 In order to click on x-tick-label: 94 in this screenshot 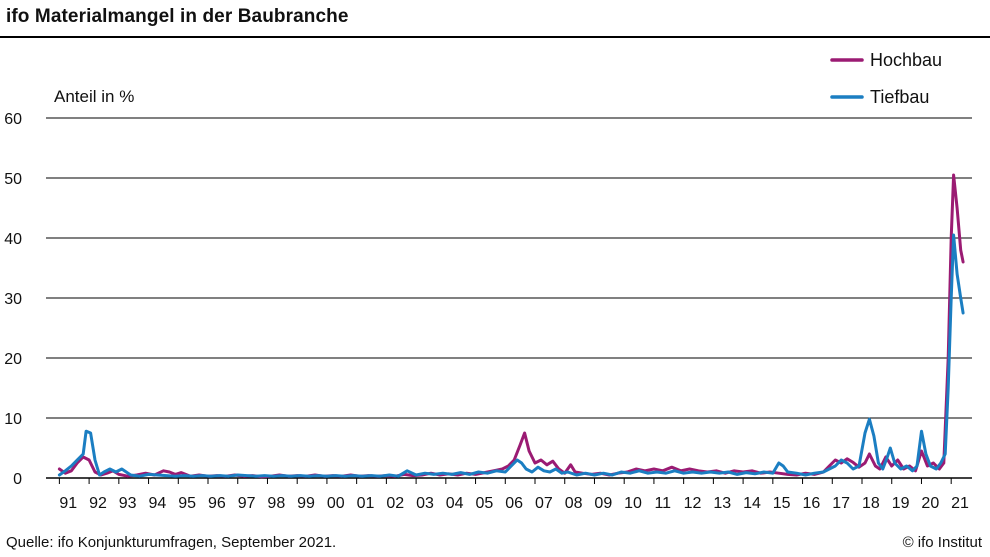, I will do `click(158, 503)`.